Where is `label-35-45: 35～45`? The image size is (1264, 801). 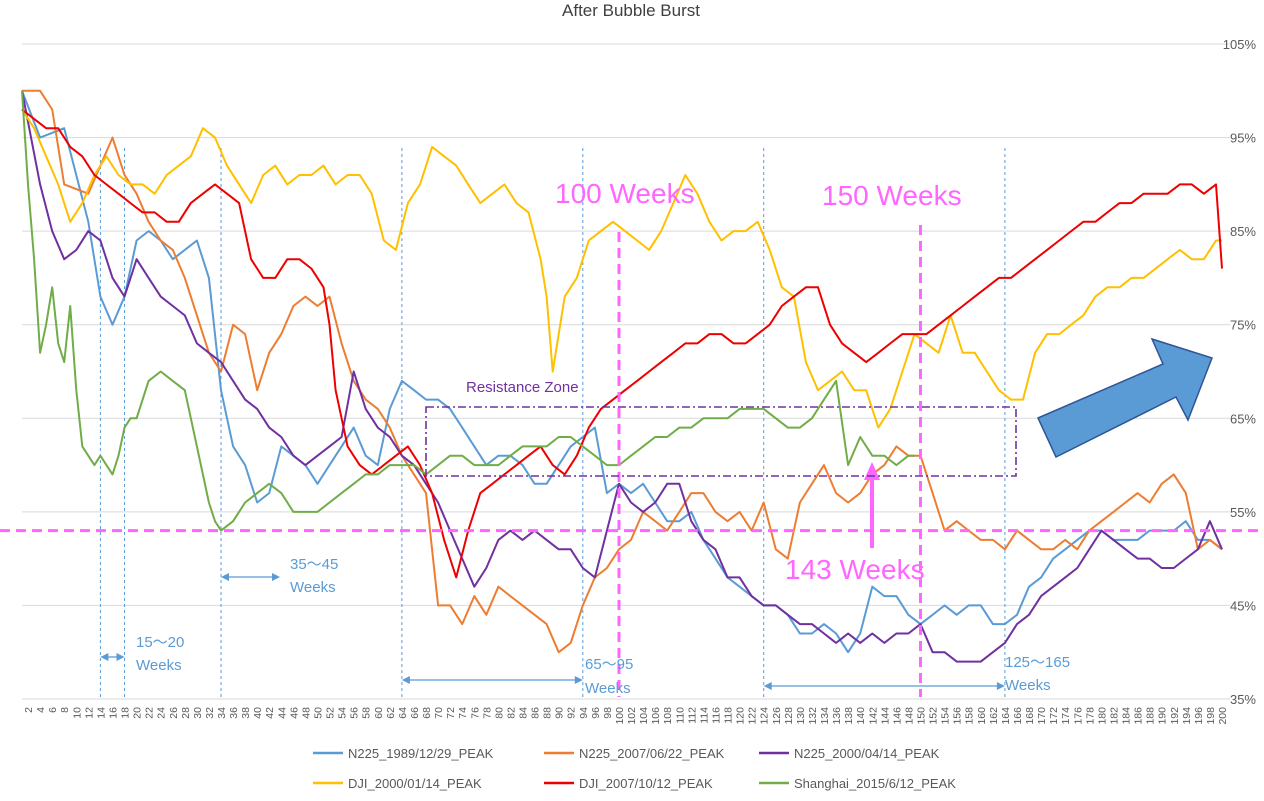
label-35-45: 35～45 is located at coordinates (314, 564).